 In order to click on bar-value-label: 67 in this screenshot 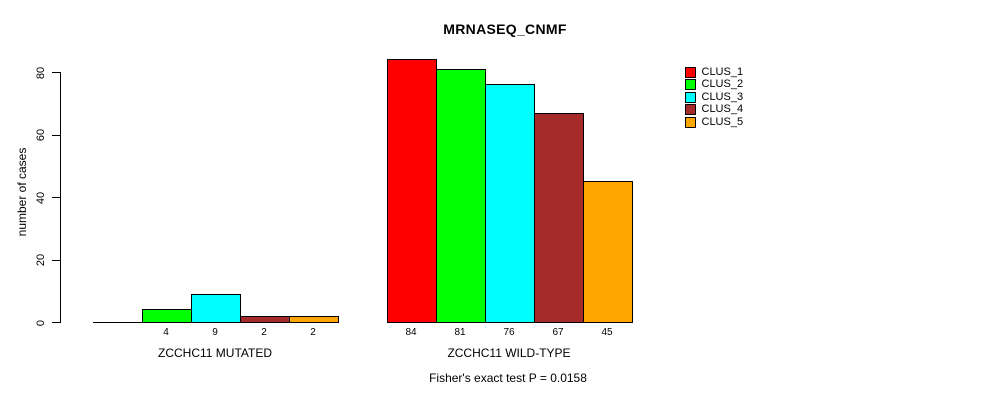, I will do `click(558, 332)`.